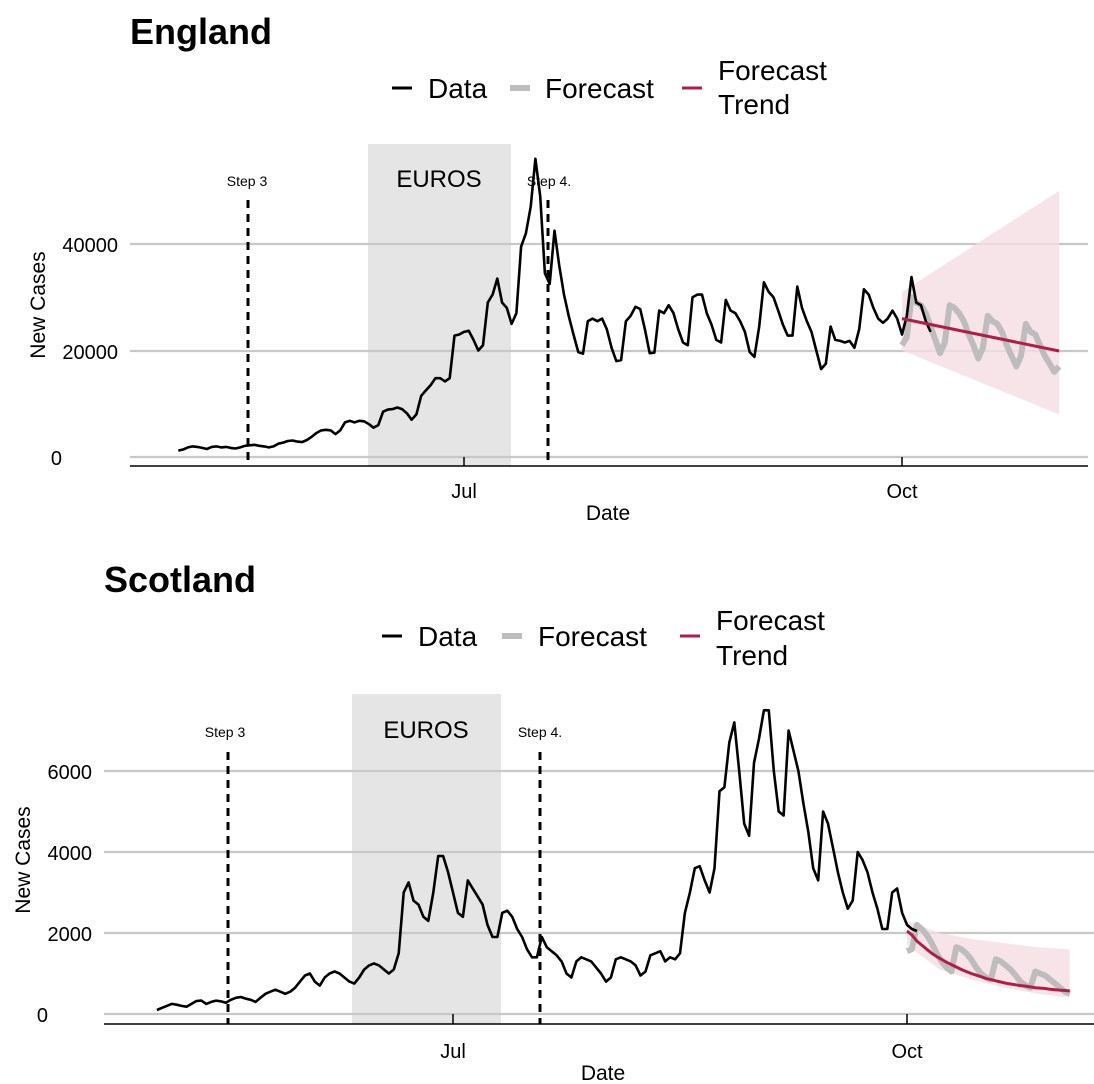  Describe the element at coordinates (90, 353) in the screenshot. I see `y-tick-label: 20000` at that location.